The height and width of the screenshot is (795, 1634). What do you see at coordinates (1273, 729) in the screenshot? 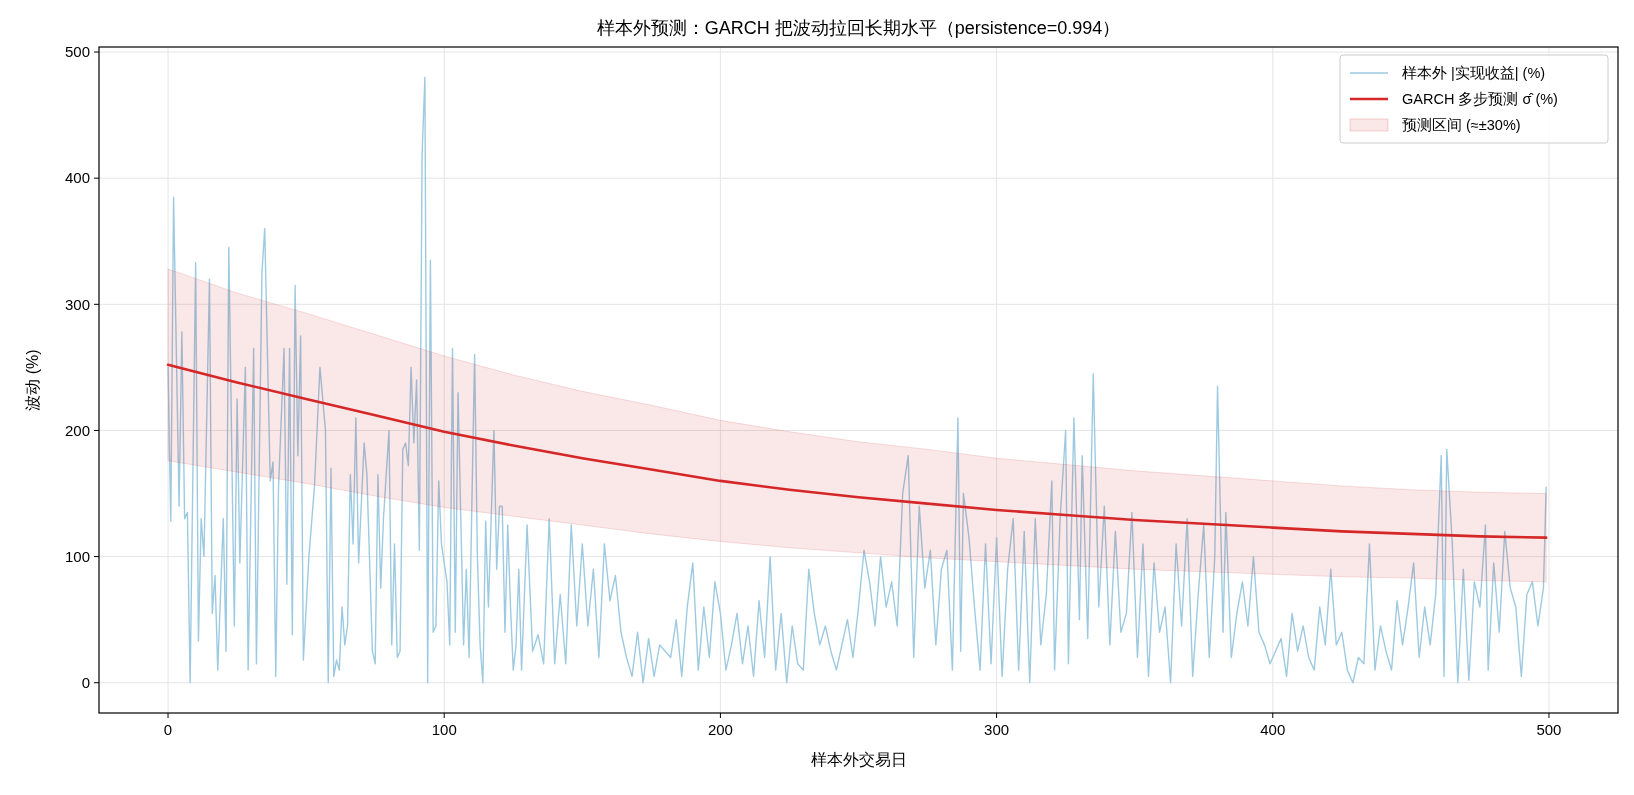
I see `x-tick-label: 400` at bounding box center [1273, 729].